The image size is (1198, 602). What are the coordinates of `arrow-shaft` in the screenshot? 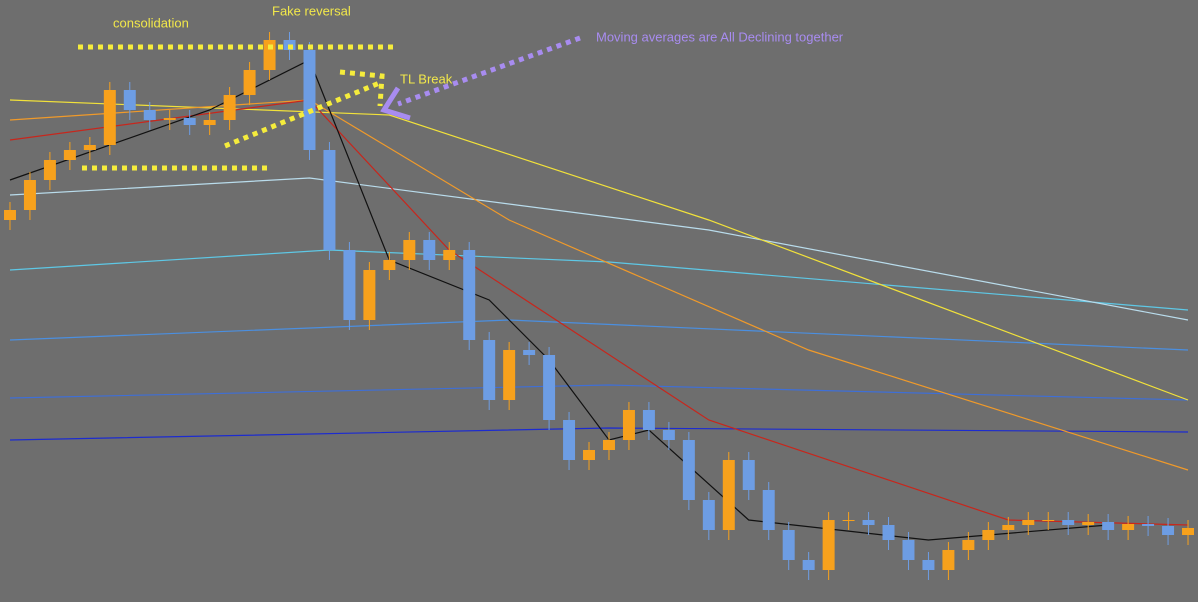 It's located at (489, 71).